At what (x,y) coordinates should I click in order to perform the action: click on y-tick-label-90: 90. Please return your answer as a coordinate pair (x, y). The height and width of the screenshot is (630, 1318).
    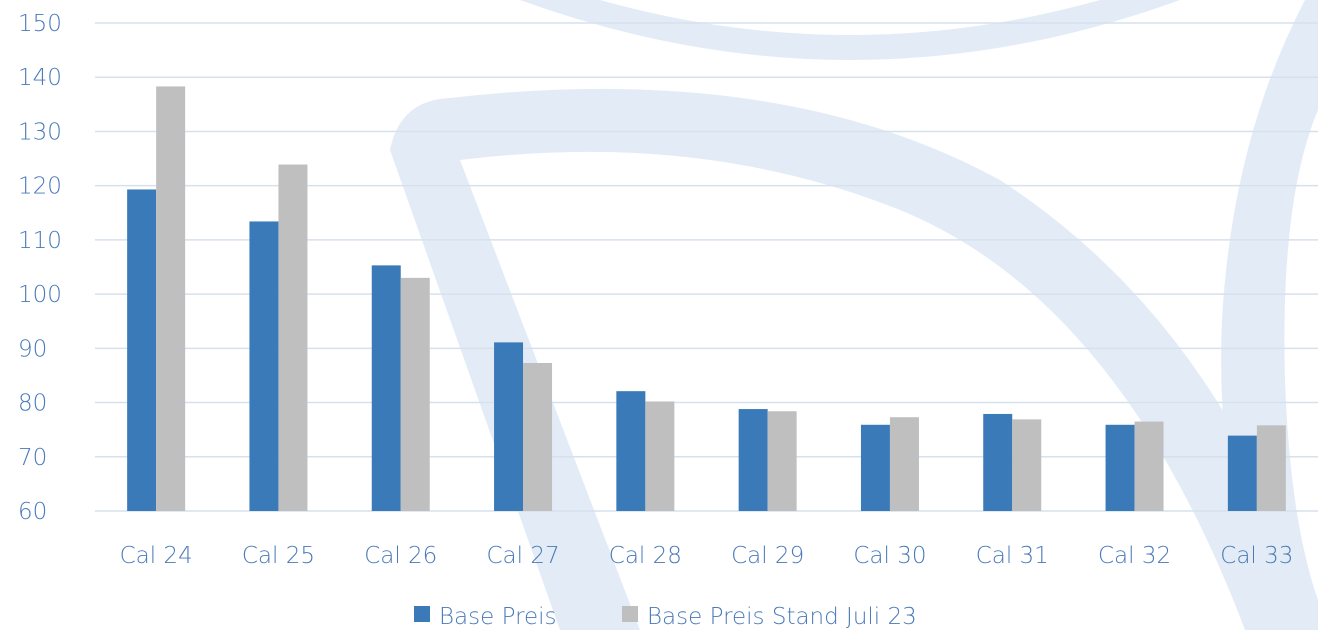
    Looking at the image, I should click on (32, 349).